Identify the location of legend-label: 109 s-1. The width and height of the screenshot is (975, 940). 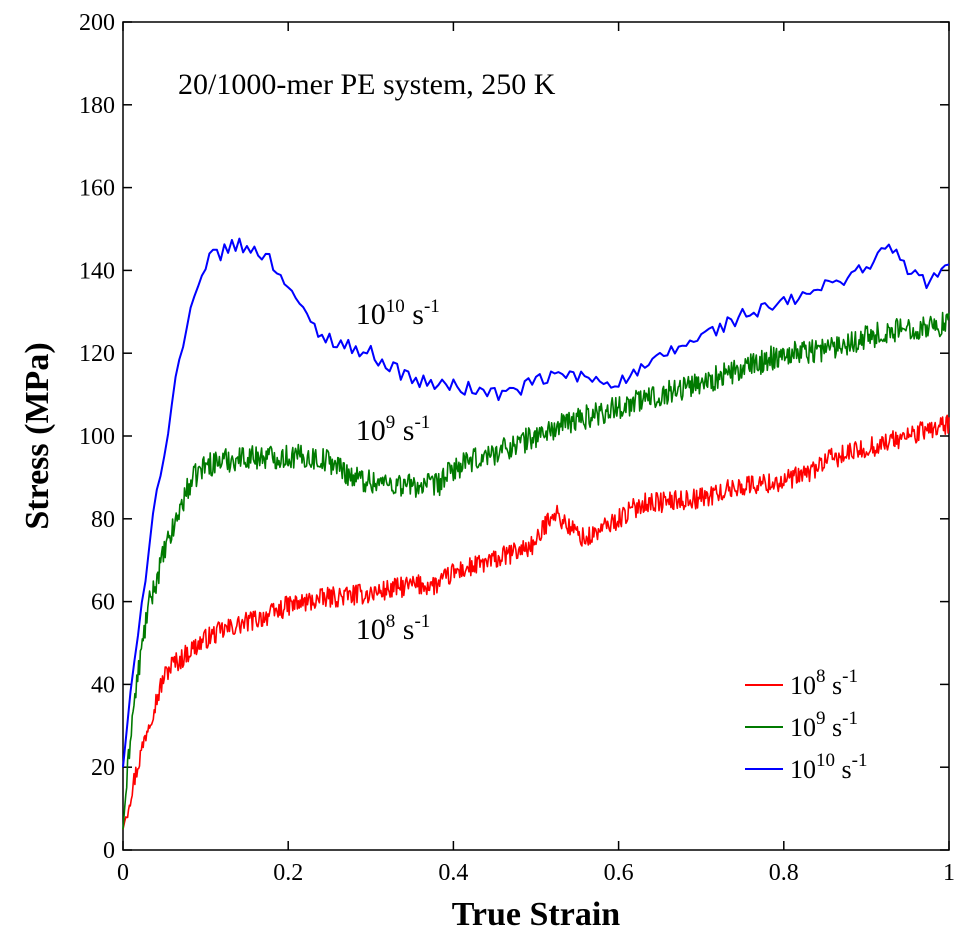
(824, 725).